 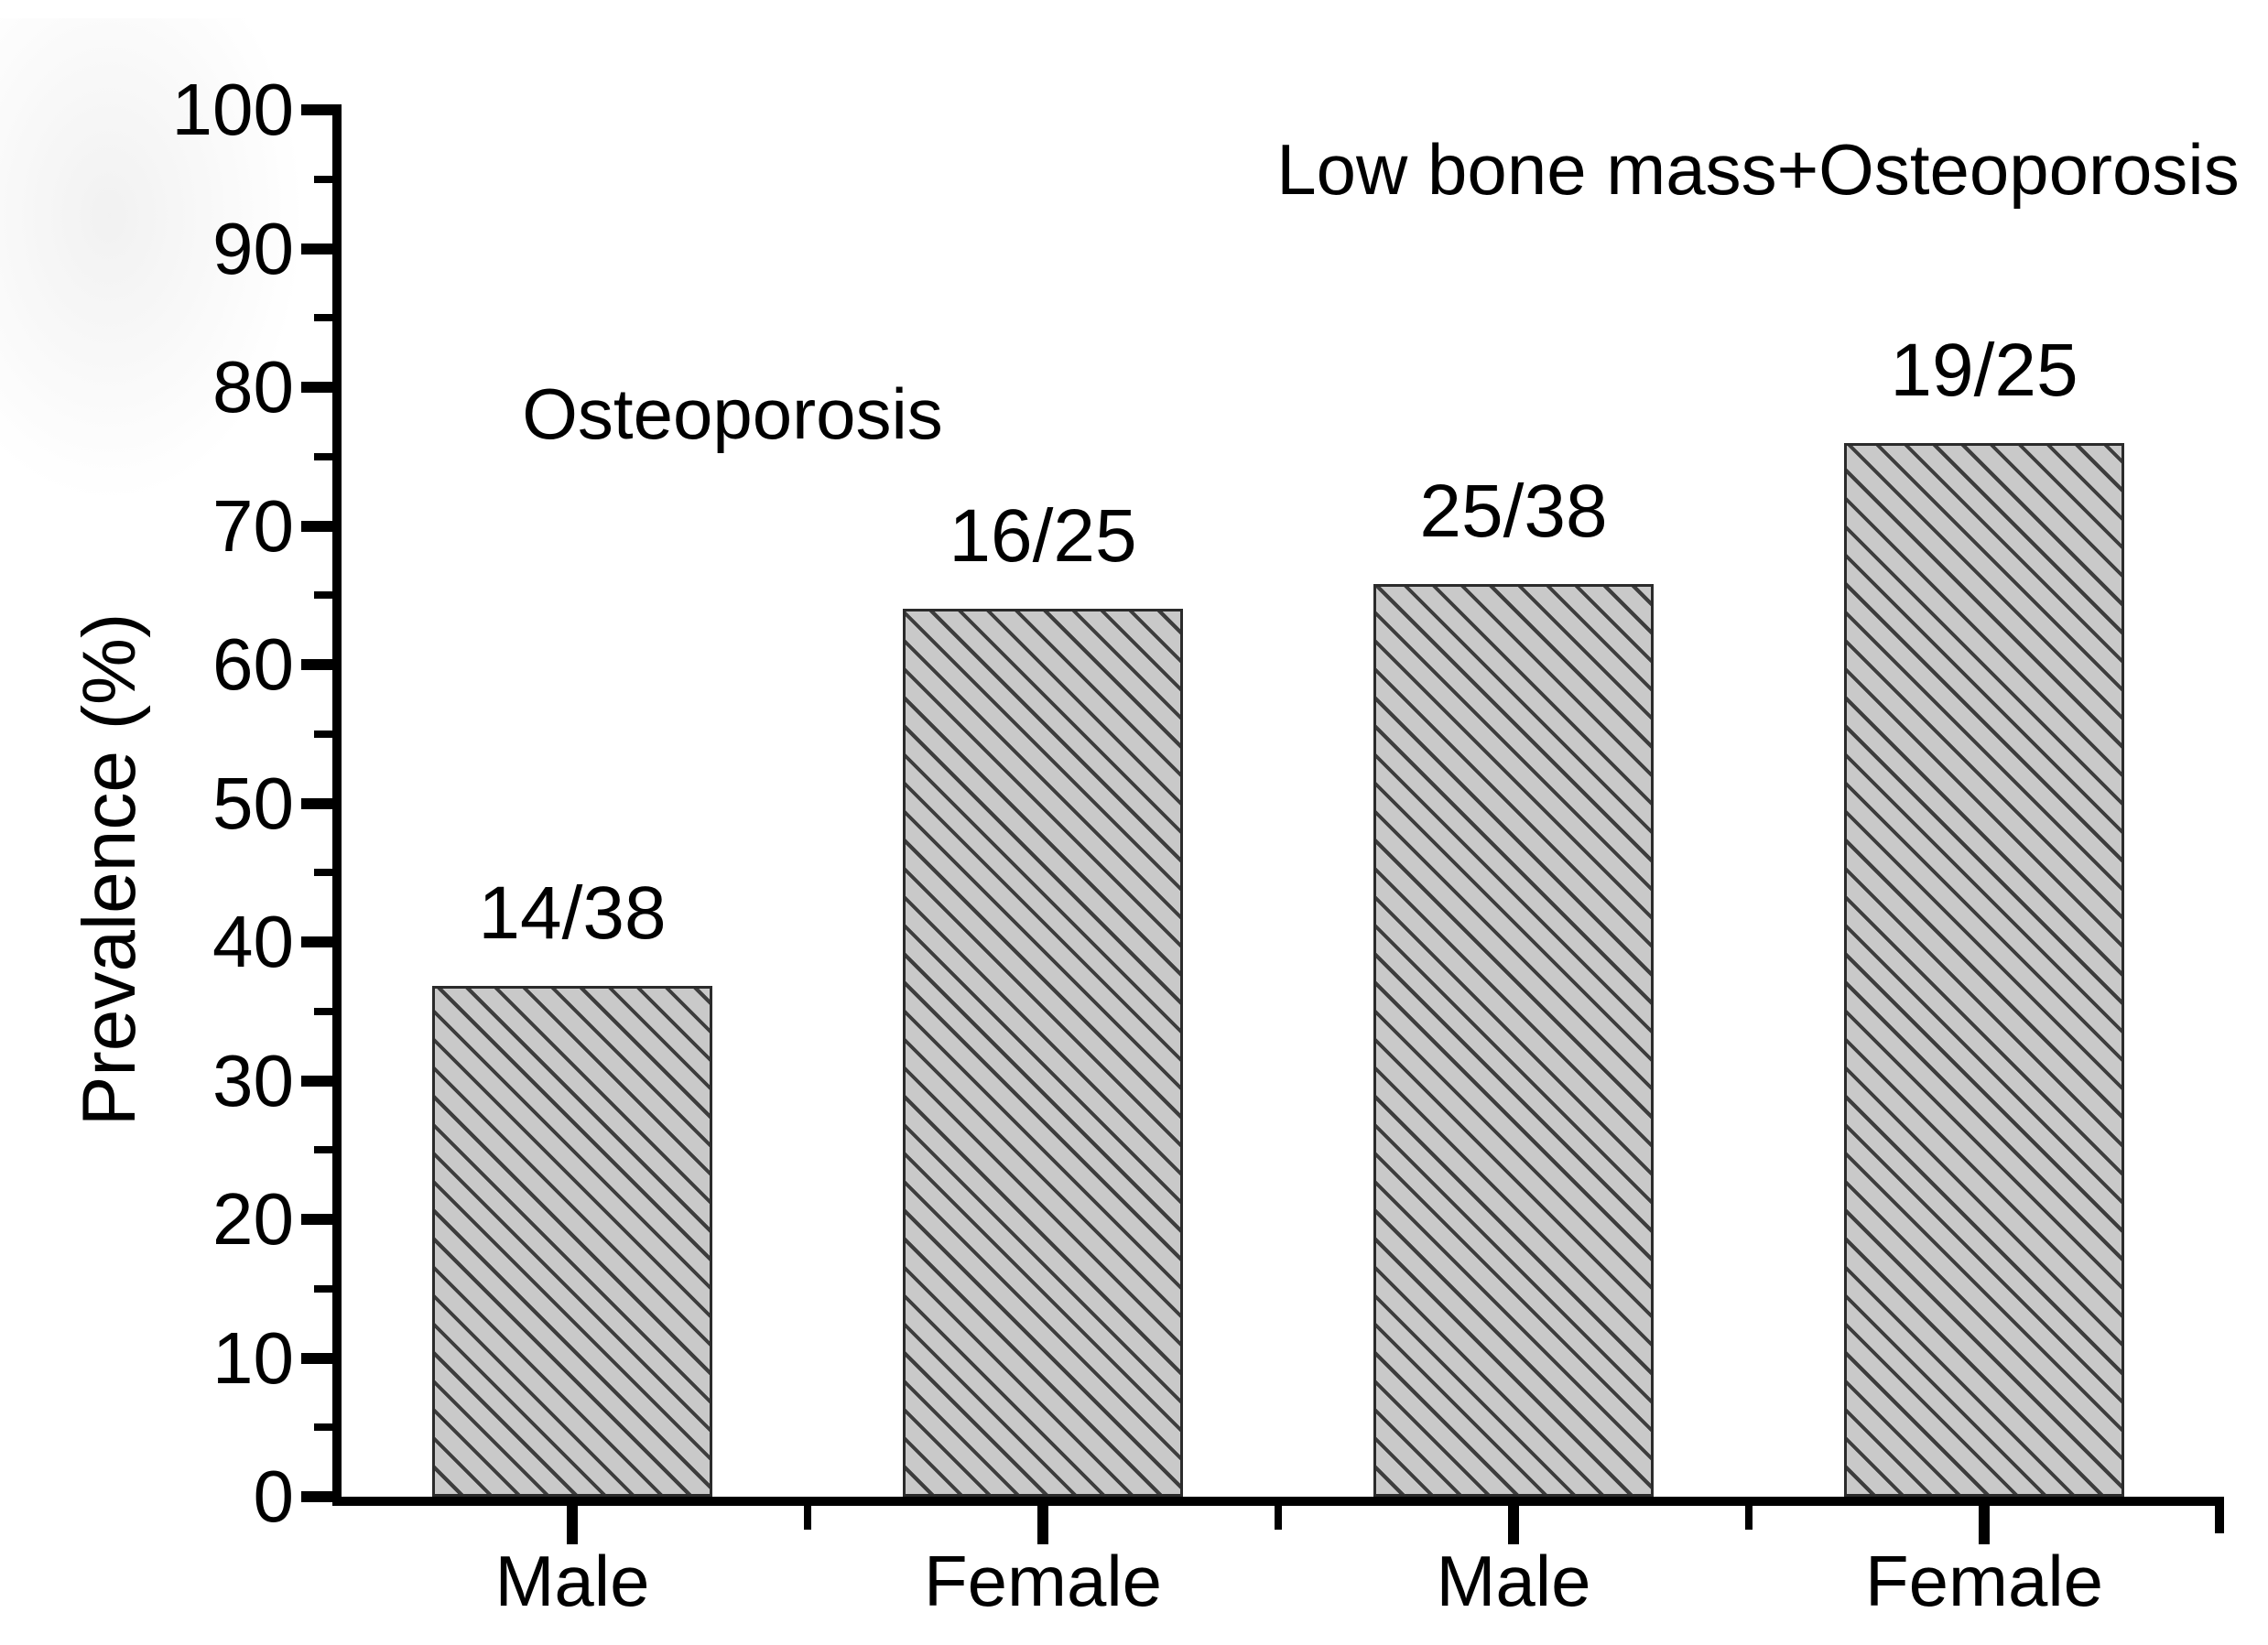 I want to click on y-axis-tick-label: 70, so click(x=253, y=526).